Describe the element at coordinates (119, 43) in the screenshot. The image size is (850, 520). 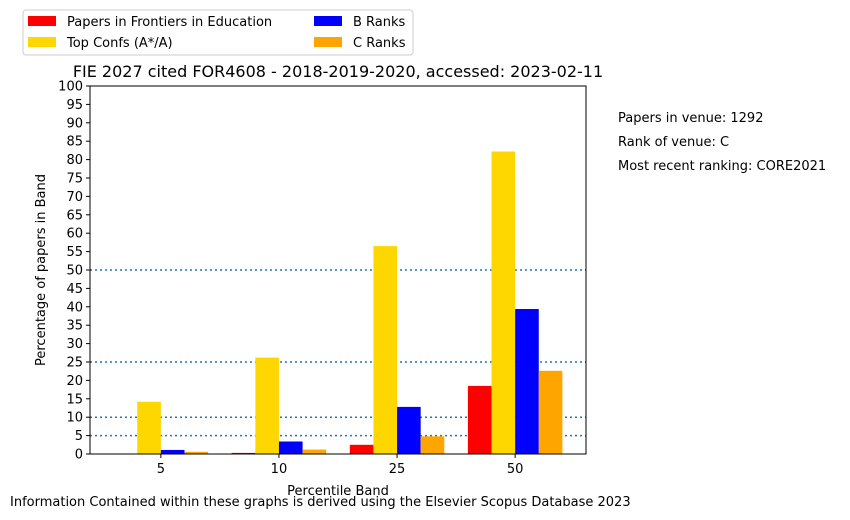
I see `legend-label: Top Confs (A*/A)` at that location.